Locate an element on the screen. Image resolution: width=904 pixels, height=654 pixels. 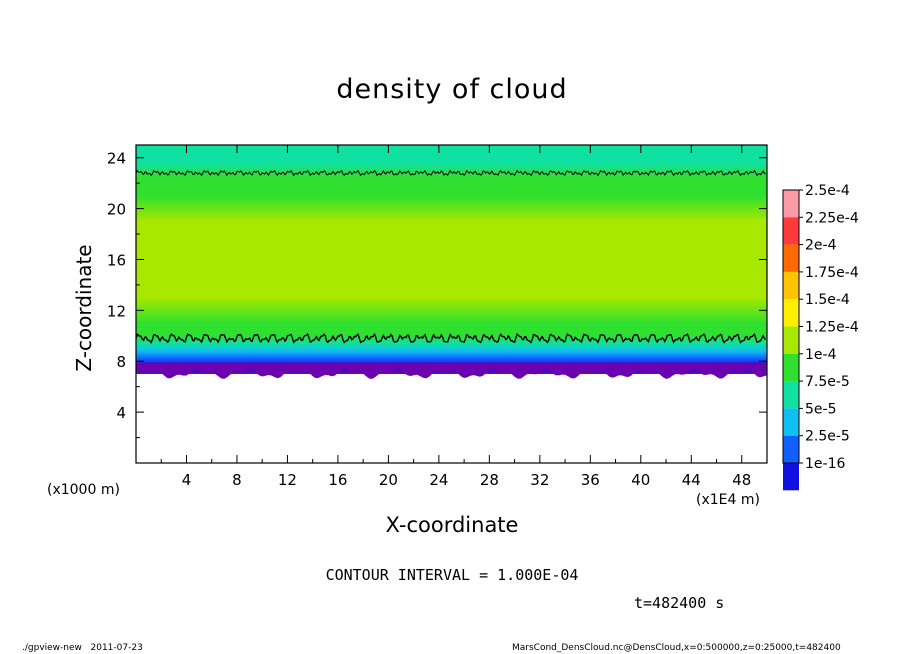
x-tick-label: 12 is located at coordinates (287, 480).